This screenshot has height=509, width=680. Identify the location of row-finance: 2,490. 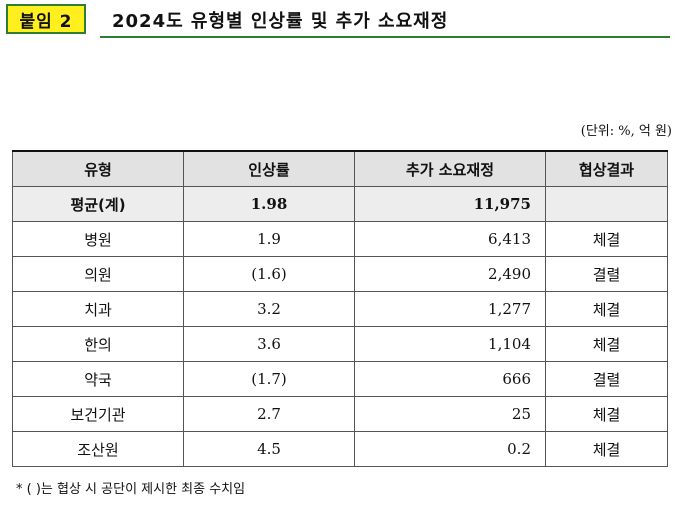
(450, 274).